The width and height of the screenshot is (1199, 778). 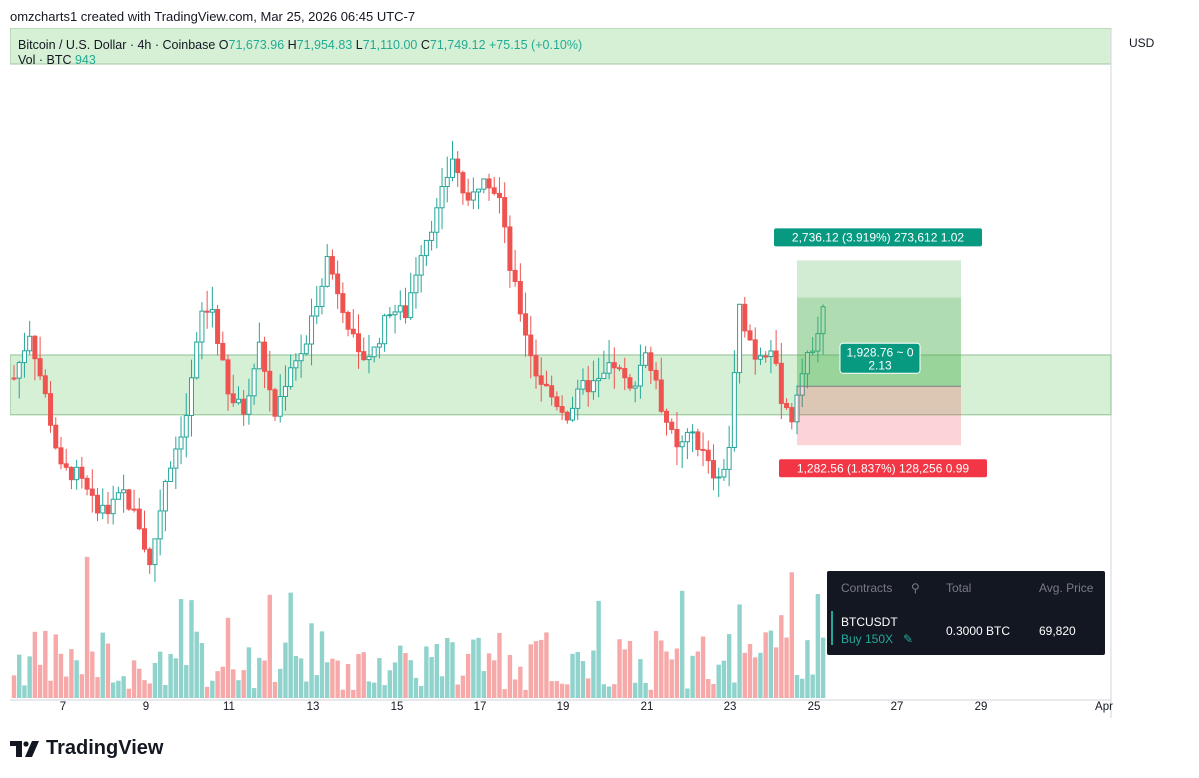 I want to click on currency-label: USD, so click(x=1142, y=43).